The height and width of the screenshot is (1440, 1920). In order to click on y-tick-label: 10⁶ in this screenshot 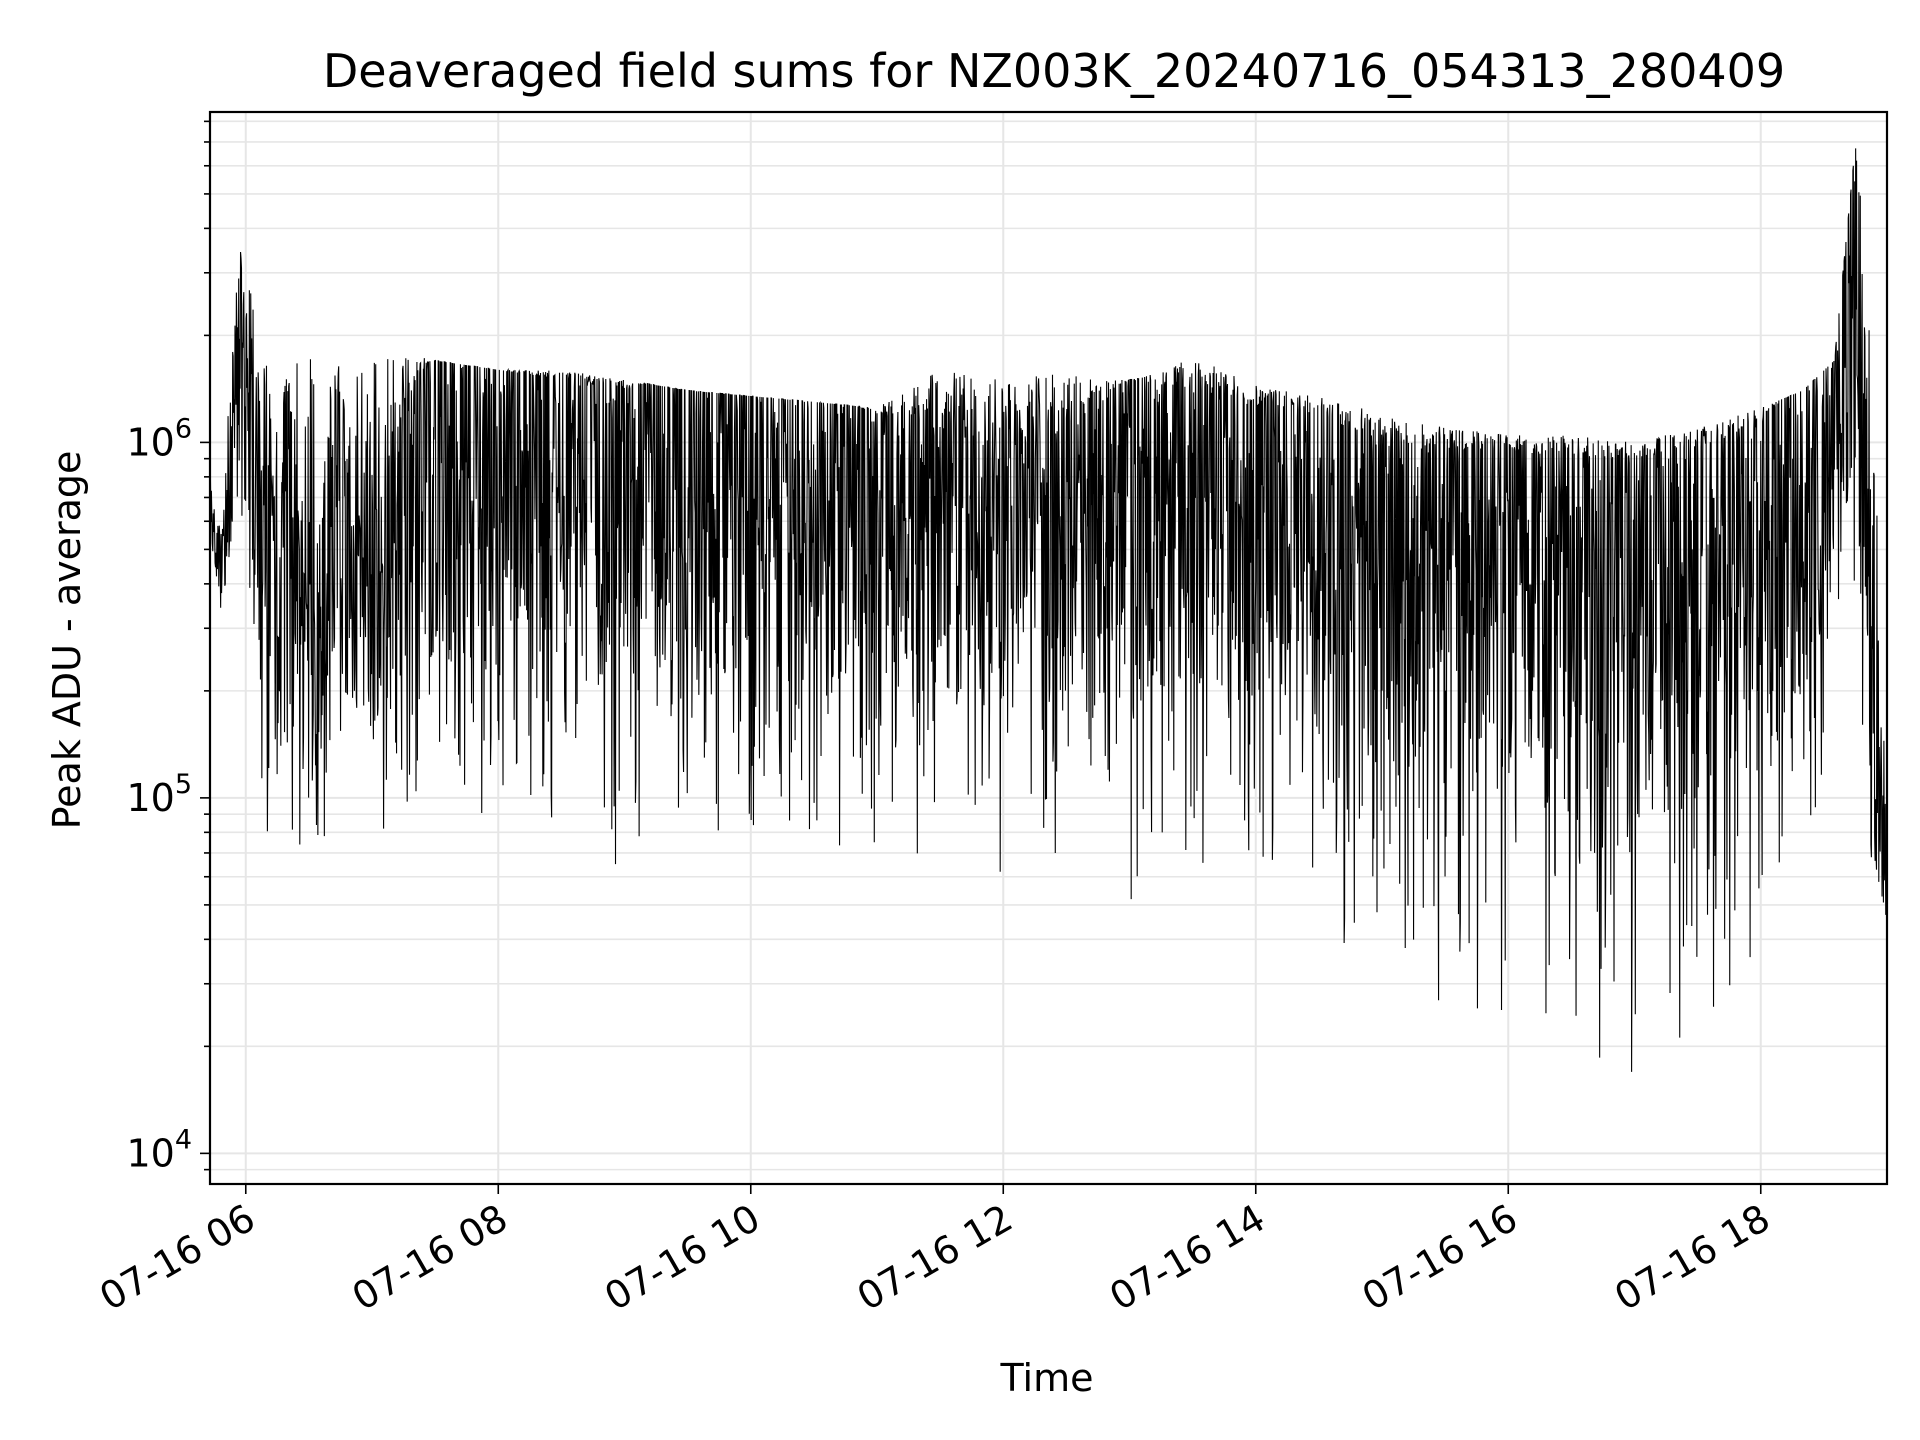, I will do `click(159, 438)`.